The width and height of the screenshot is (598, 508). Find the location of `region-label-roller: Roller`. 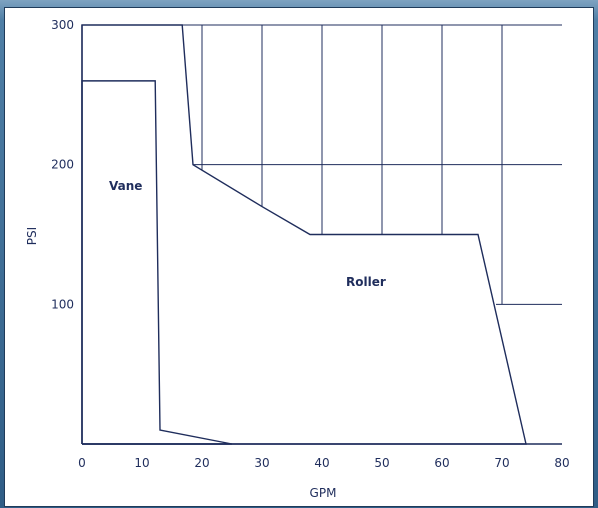

region-label-roller: Roller is located at coordinates (366, 282).